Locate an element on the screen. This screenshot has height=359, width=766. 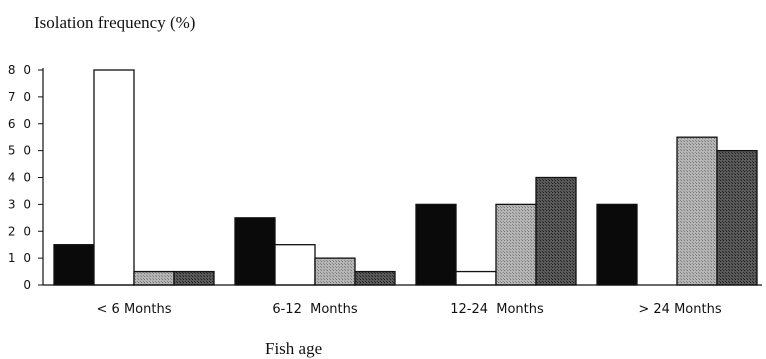
y-tick-label: 0 is located at coordinates (28, 285).